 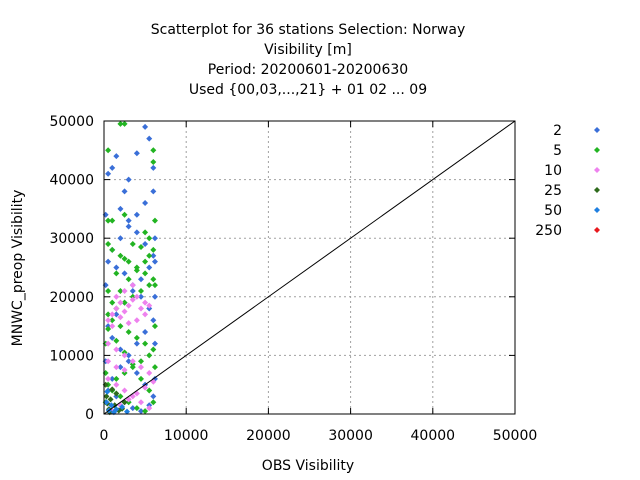 I want to click on chart-title-line-4: Used {00,03,...,21} + 01 02 ... 09, so click(x=308, y=90).